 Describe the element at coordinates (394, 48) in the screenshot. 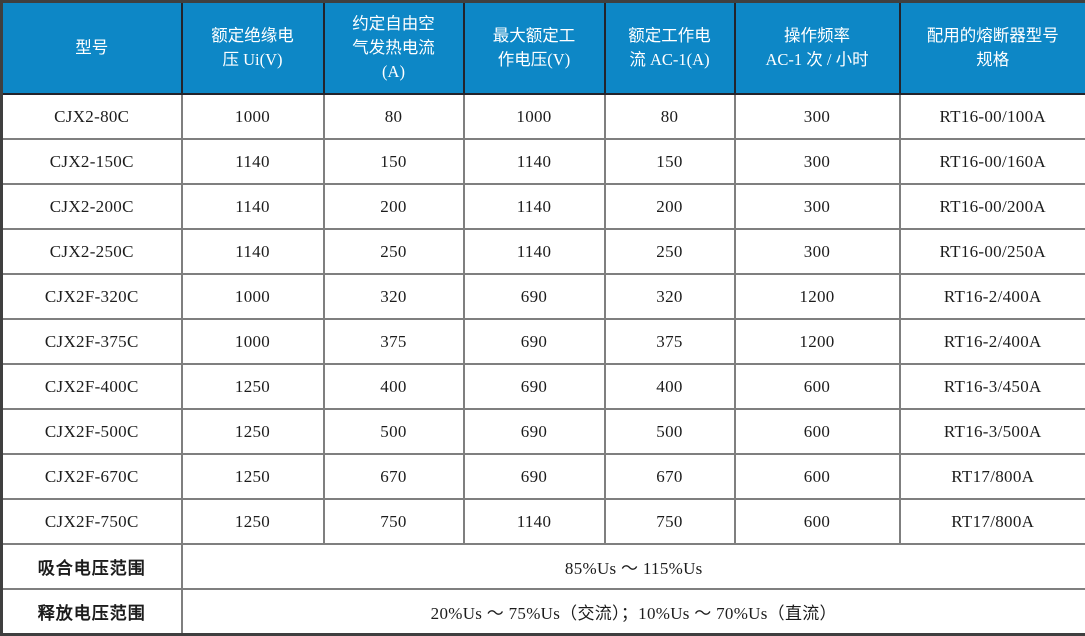

I see `header-cell-thermal-current: 约定自由空 气发热电流 (A)` at that location.